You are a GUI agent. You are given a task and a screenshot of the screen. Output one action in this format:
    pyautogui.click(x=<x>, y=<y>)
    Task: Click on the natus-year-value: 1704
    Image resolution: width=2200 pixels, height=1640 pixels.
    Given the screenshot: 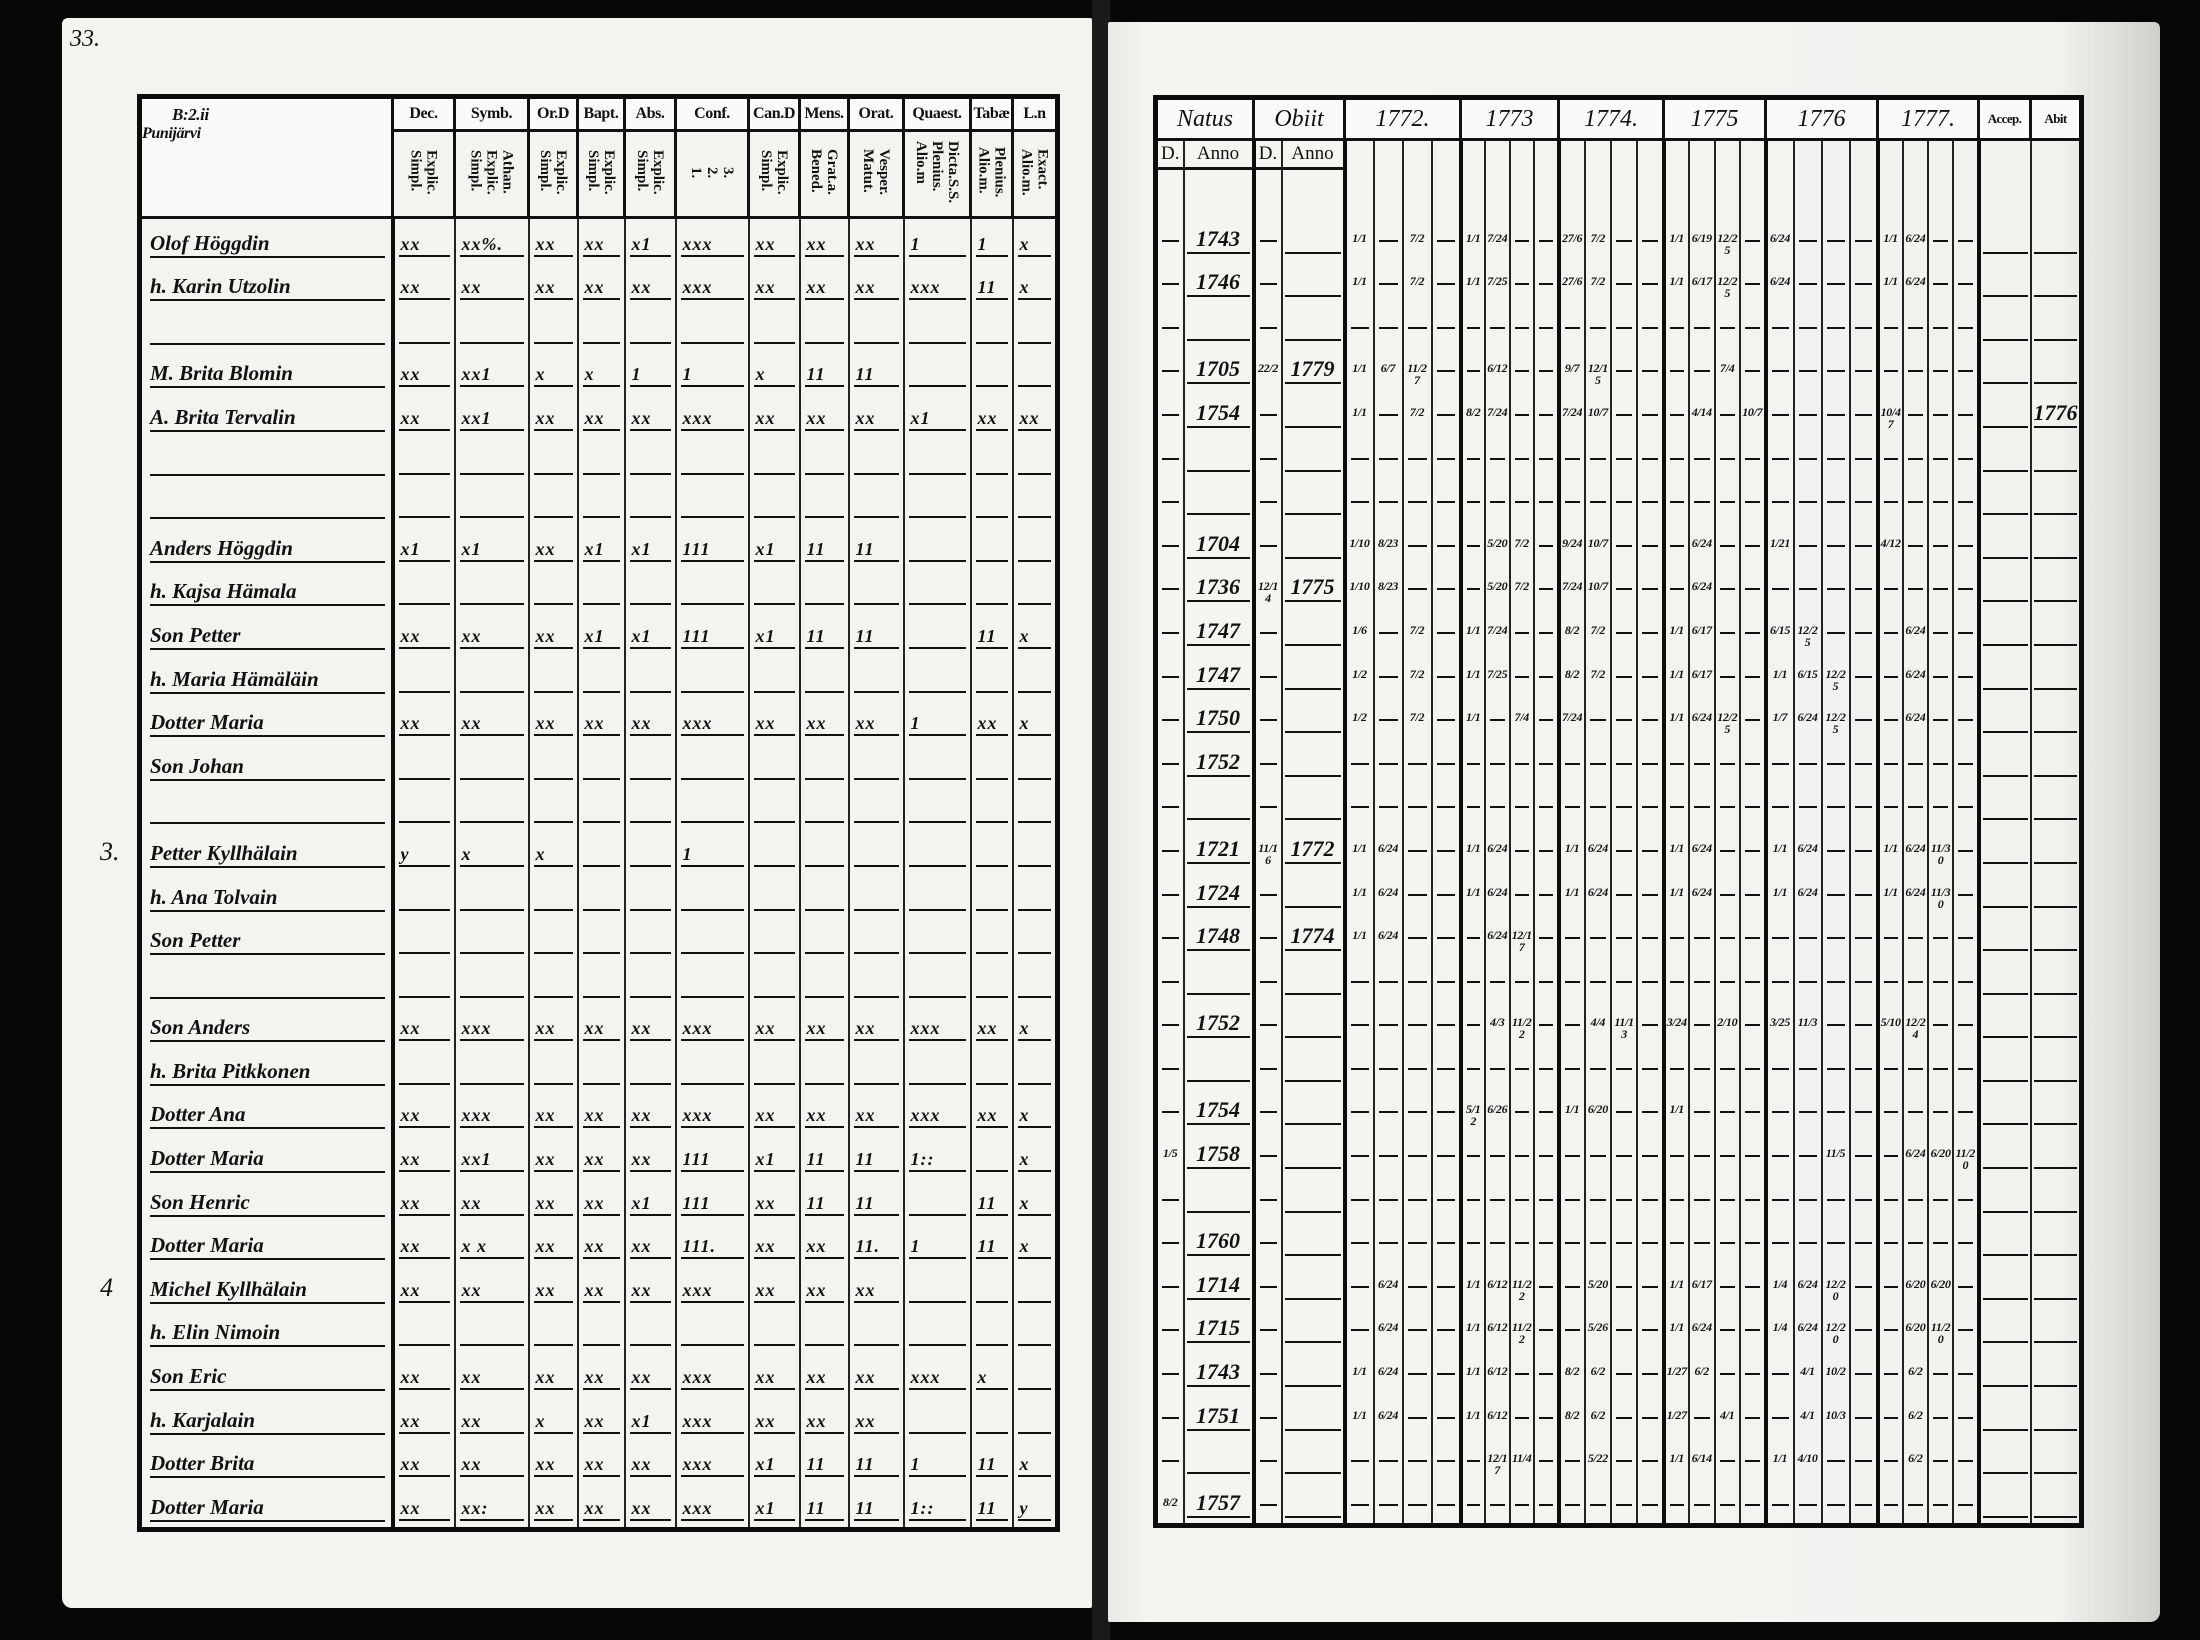 What is the action you would take?
    pyautogui.click(x=1218, y=545)
    